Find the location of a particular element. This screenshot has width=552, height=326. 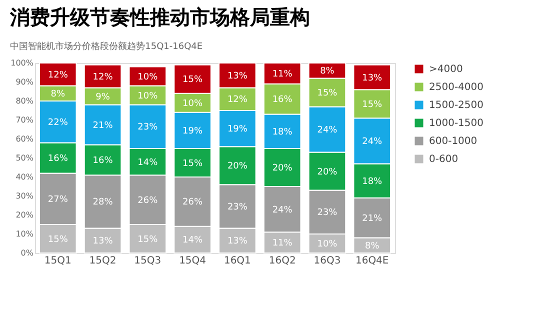

y-tick-label: 30% is located at coordinates (25, 196).